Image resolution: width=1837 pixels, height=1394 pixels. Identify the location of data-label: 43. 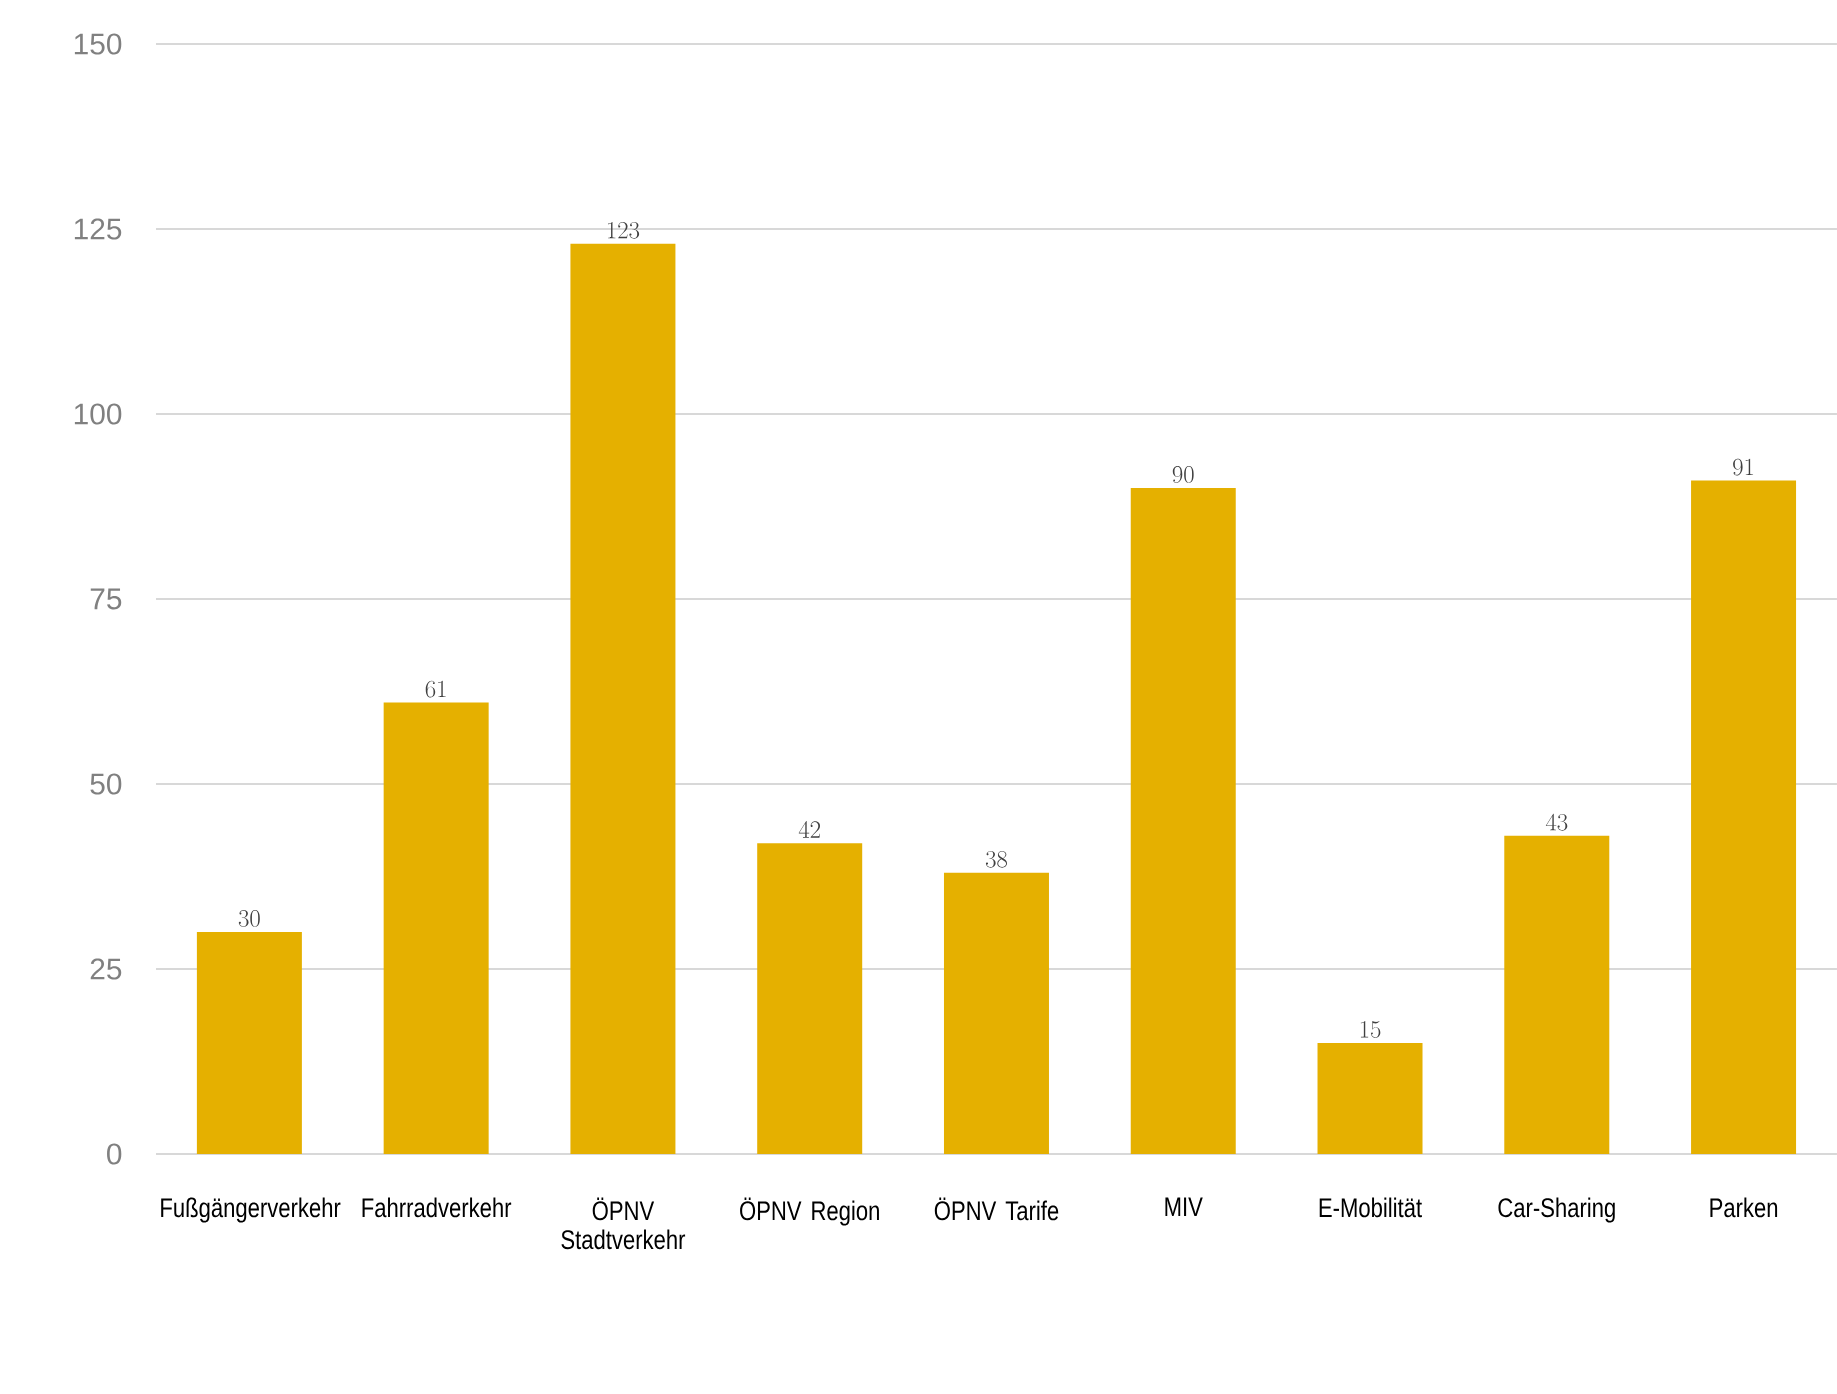
(1556, 822).